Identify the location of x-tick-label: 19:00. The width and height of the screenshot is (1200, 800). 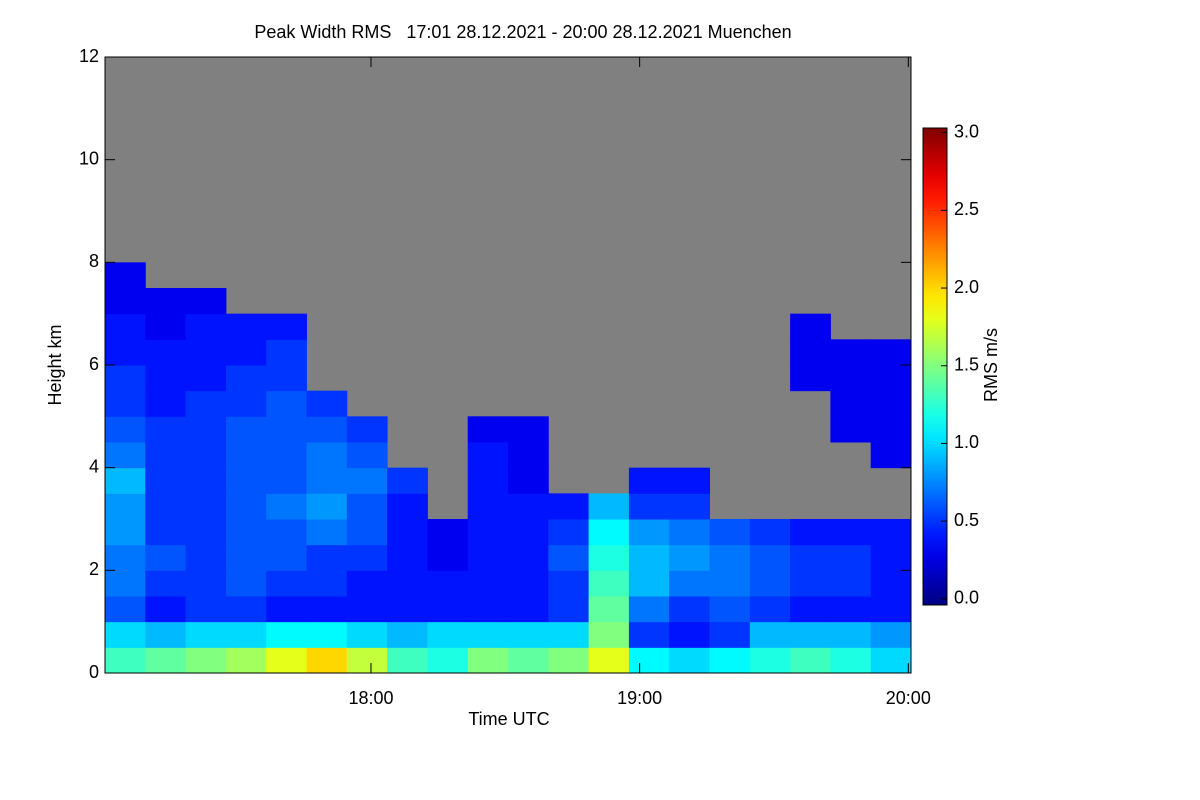
(639, 698).